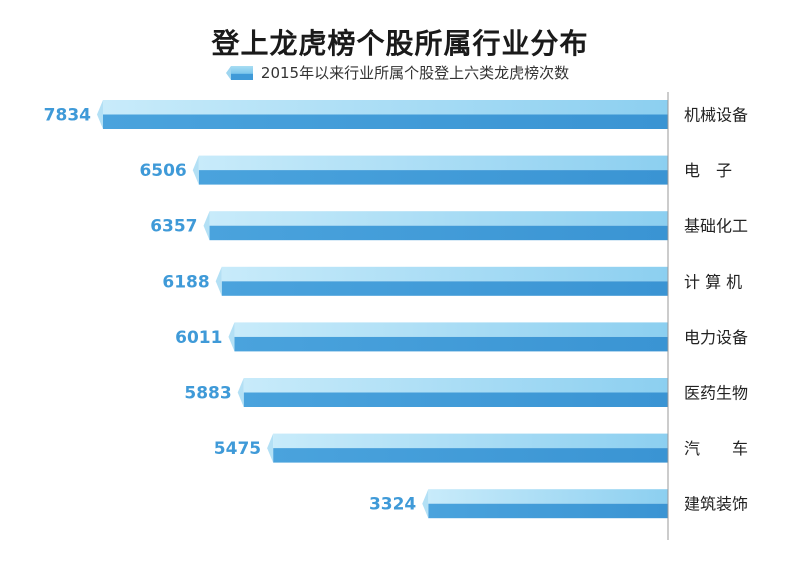  Describe the element at coordinates (415, 73) in the screenshot. I see `legend-label: 2015年以来行业所属个股登上六类龙虎榜次数` at that location.